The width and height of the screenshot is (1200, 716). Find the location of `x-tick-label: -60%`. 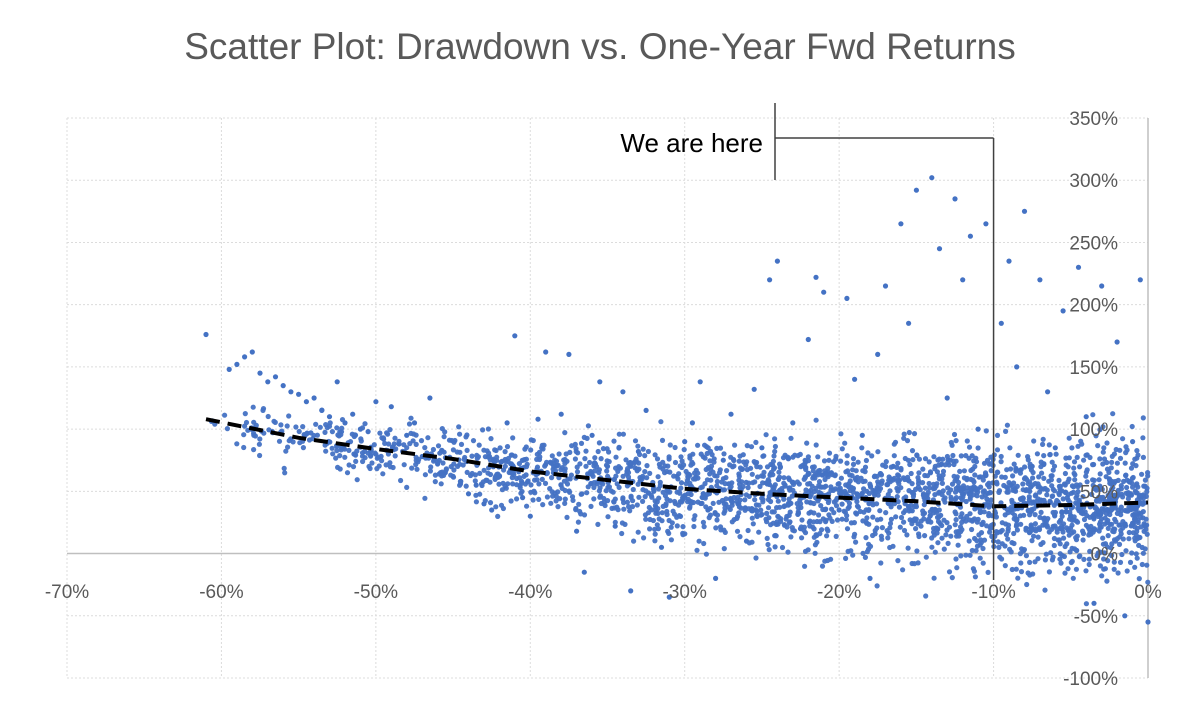

x-tick-label: -60% is located at coordinates (221, 592).